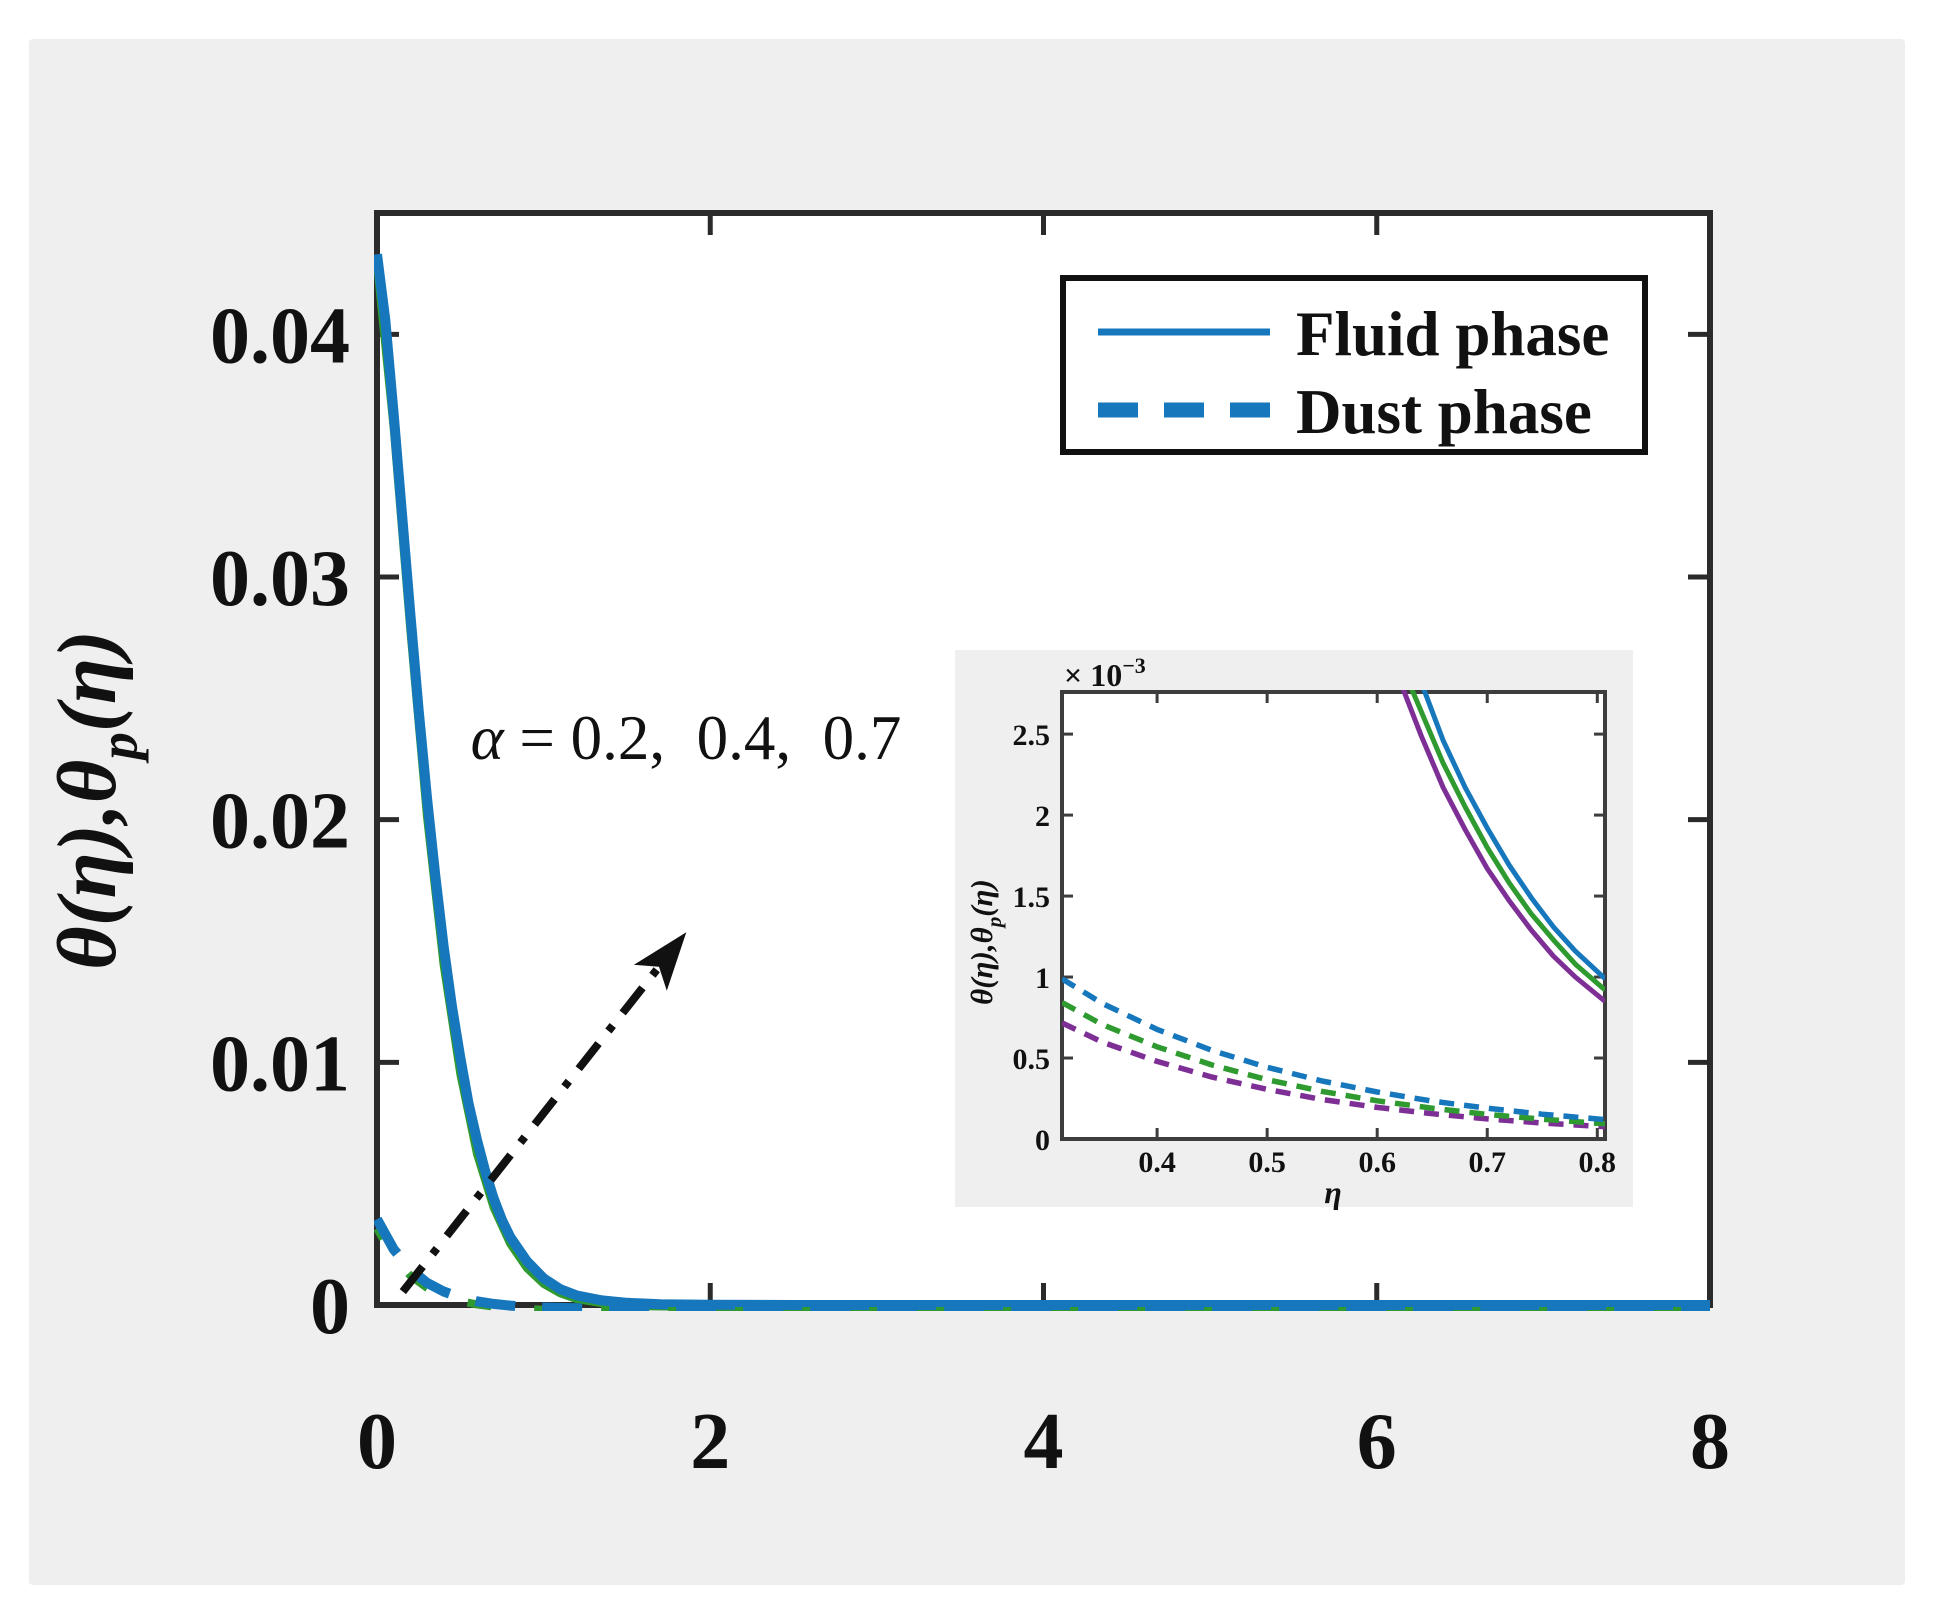 This screenshot has width=1938, height=1615. What do you see at coordinates (1134, 665) in the screenshot?
I see `inset-exp-superscript: −3` at bounding box center [1134, 665].